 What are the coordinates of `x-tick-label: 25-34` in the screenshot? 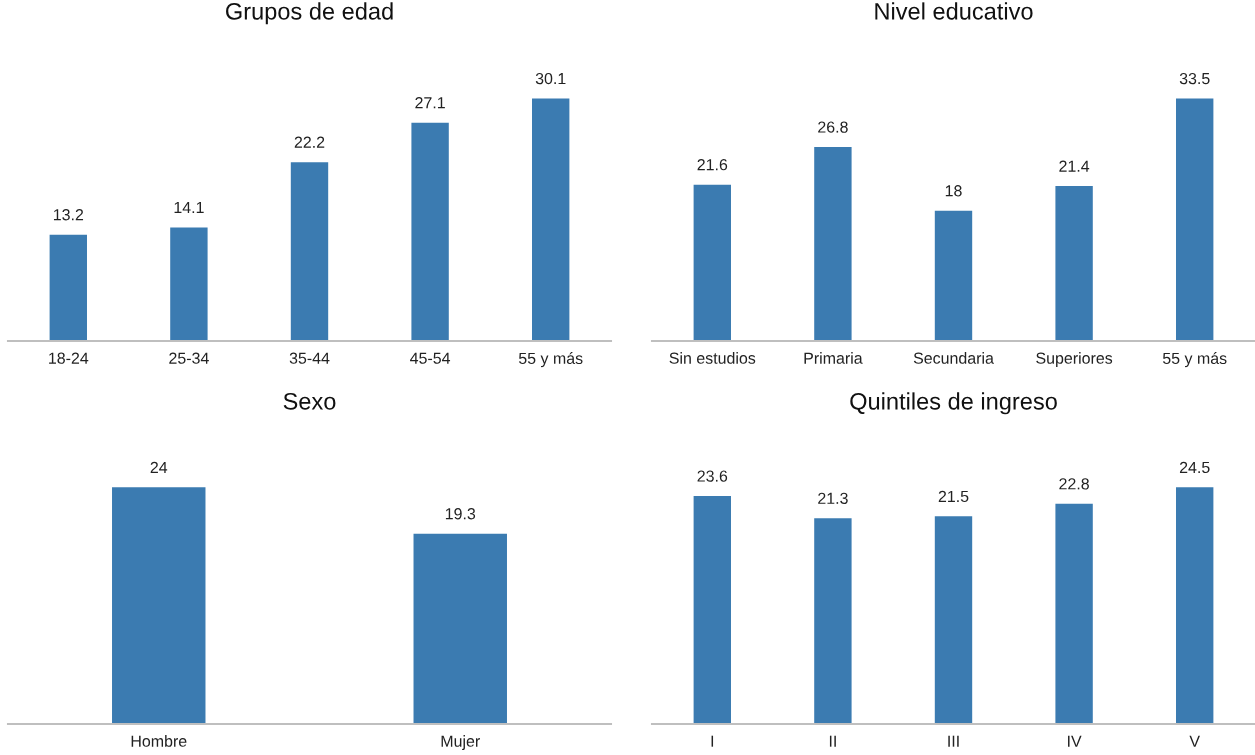 It's located at (189, 358).